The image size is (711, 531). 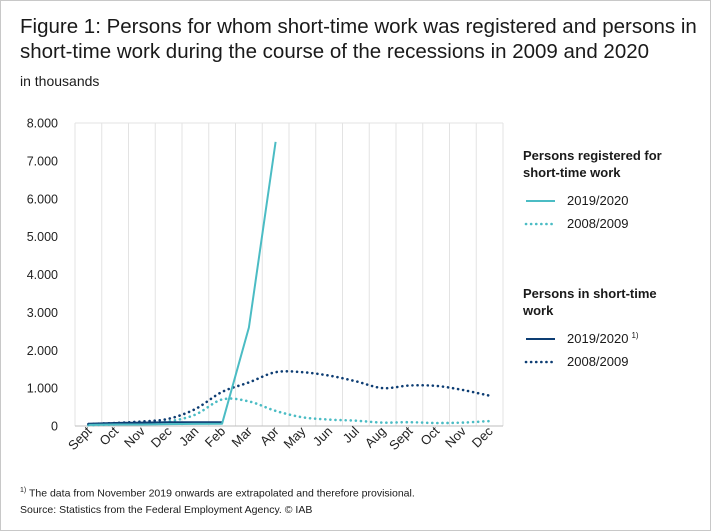 What do you see at coordinates (42, 161) in the screenshot?
I see `y-tick-label: 7.000` at bounding box center [42, 161].